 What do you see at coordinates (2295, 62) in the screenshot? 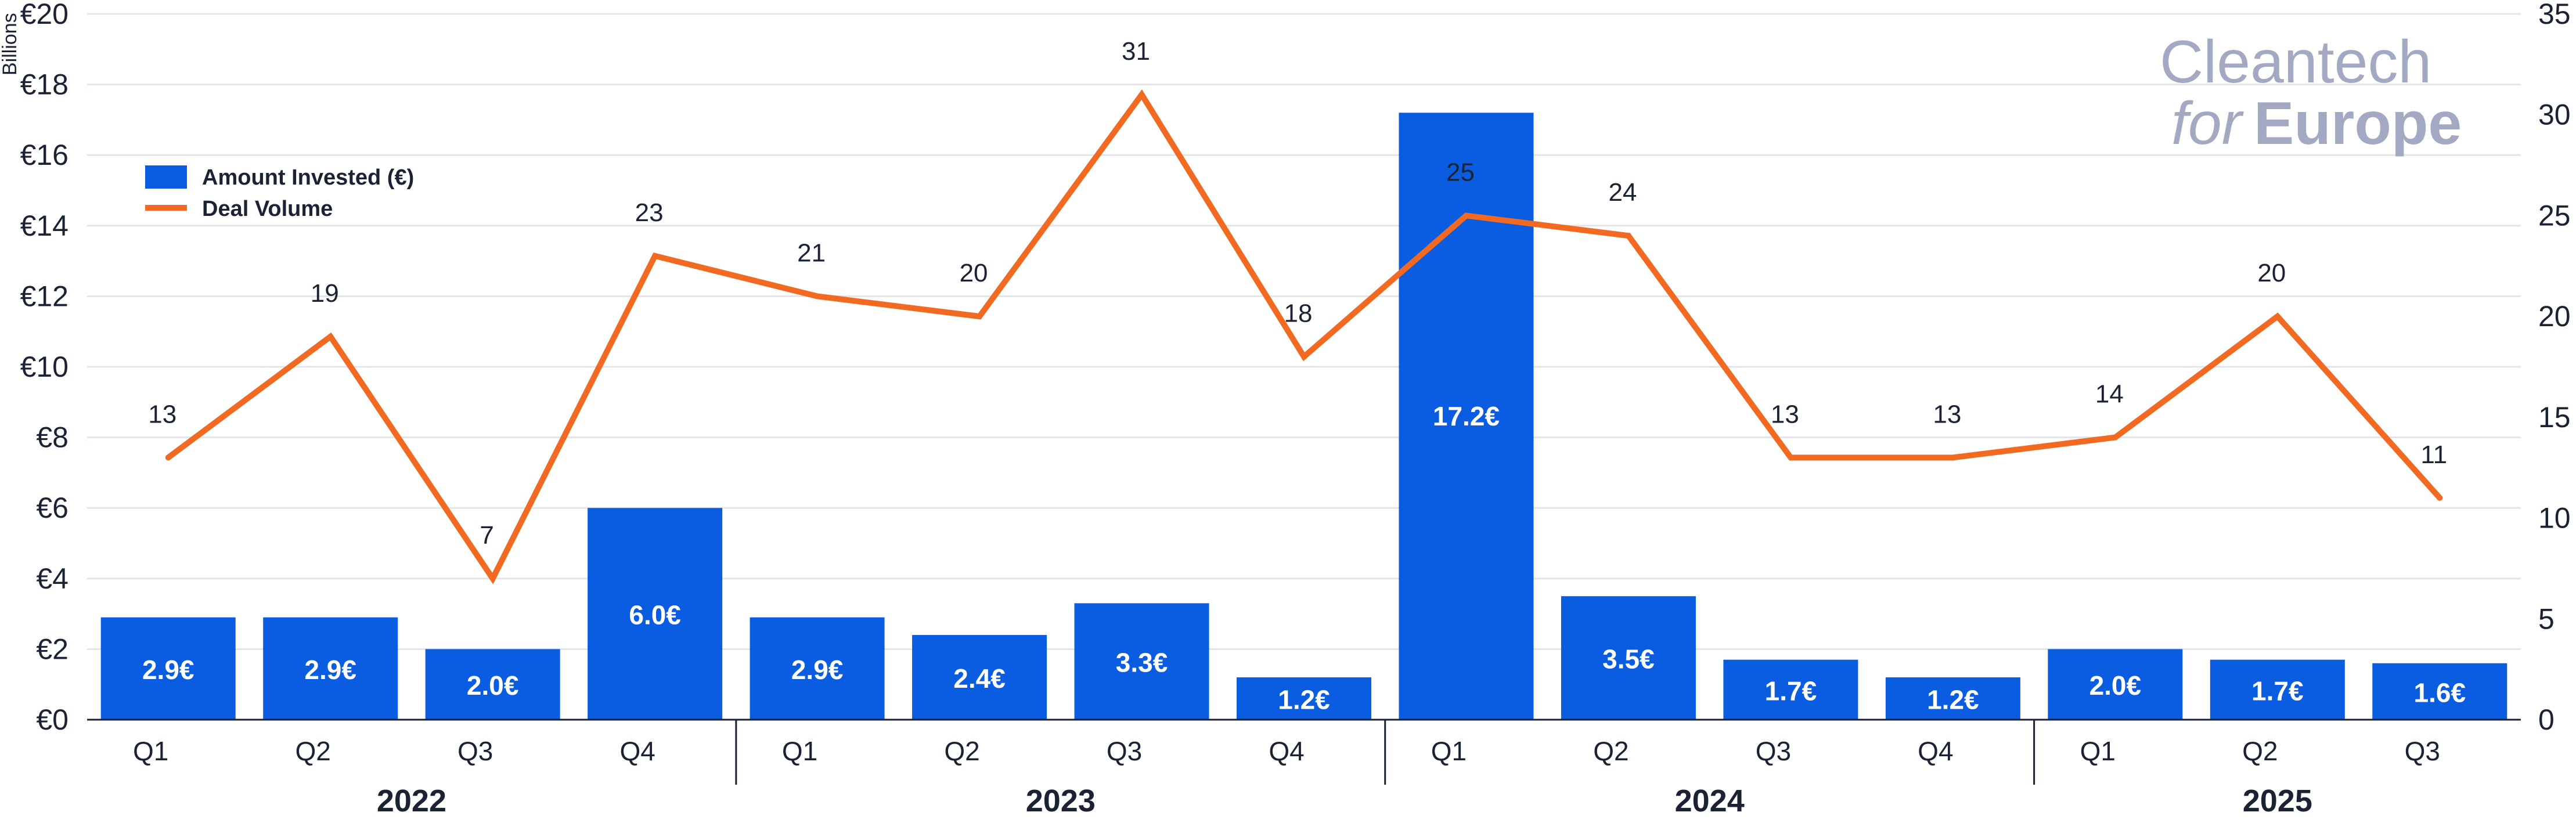
I see `logo-line1: Cleantech` at bounding box center [2295, 62].